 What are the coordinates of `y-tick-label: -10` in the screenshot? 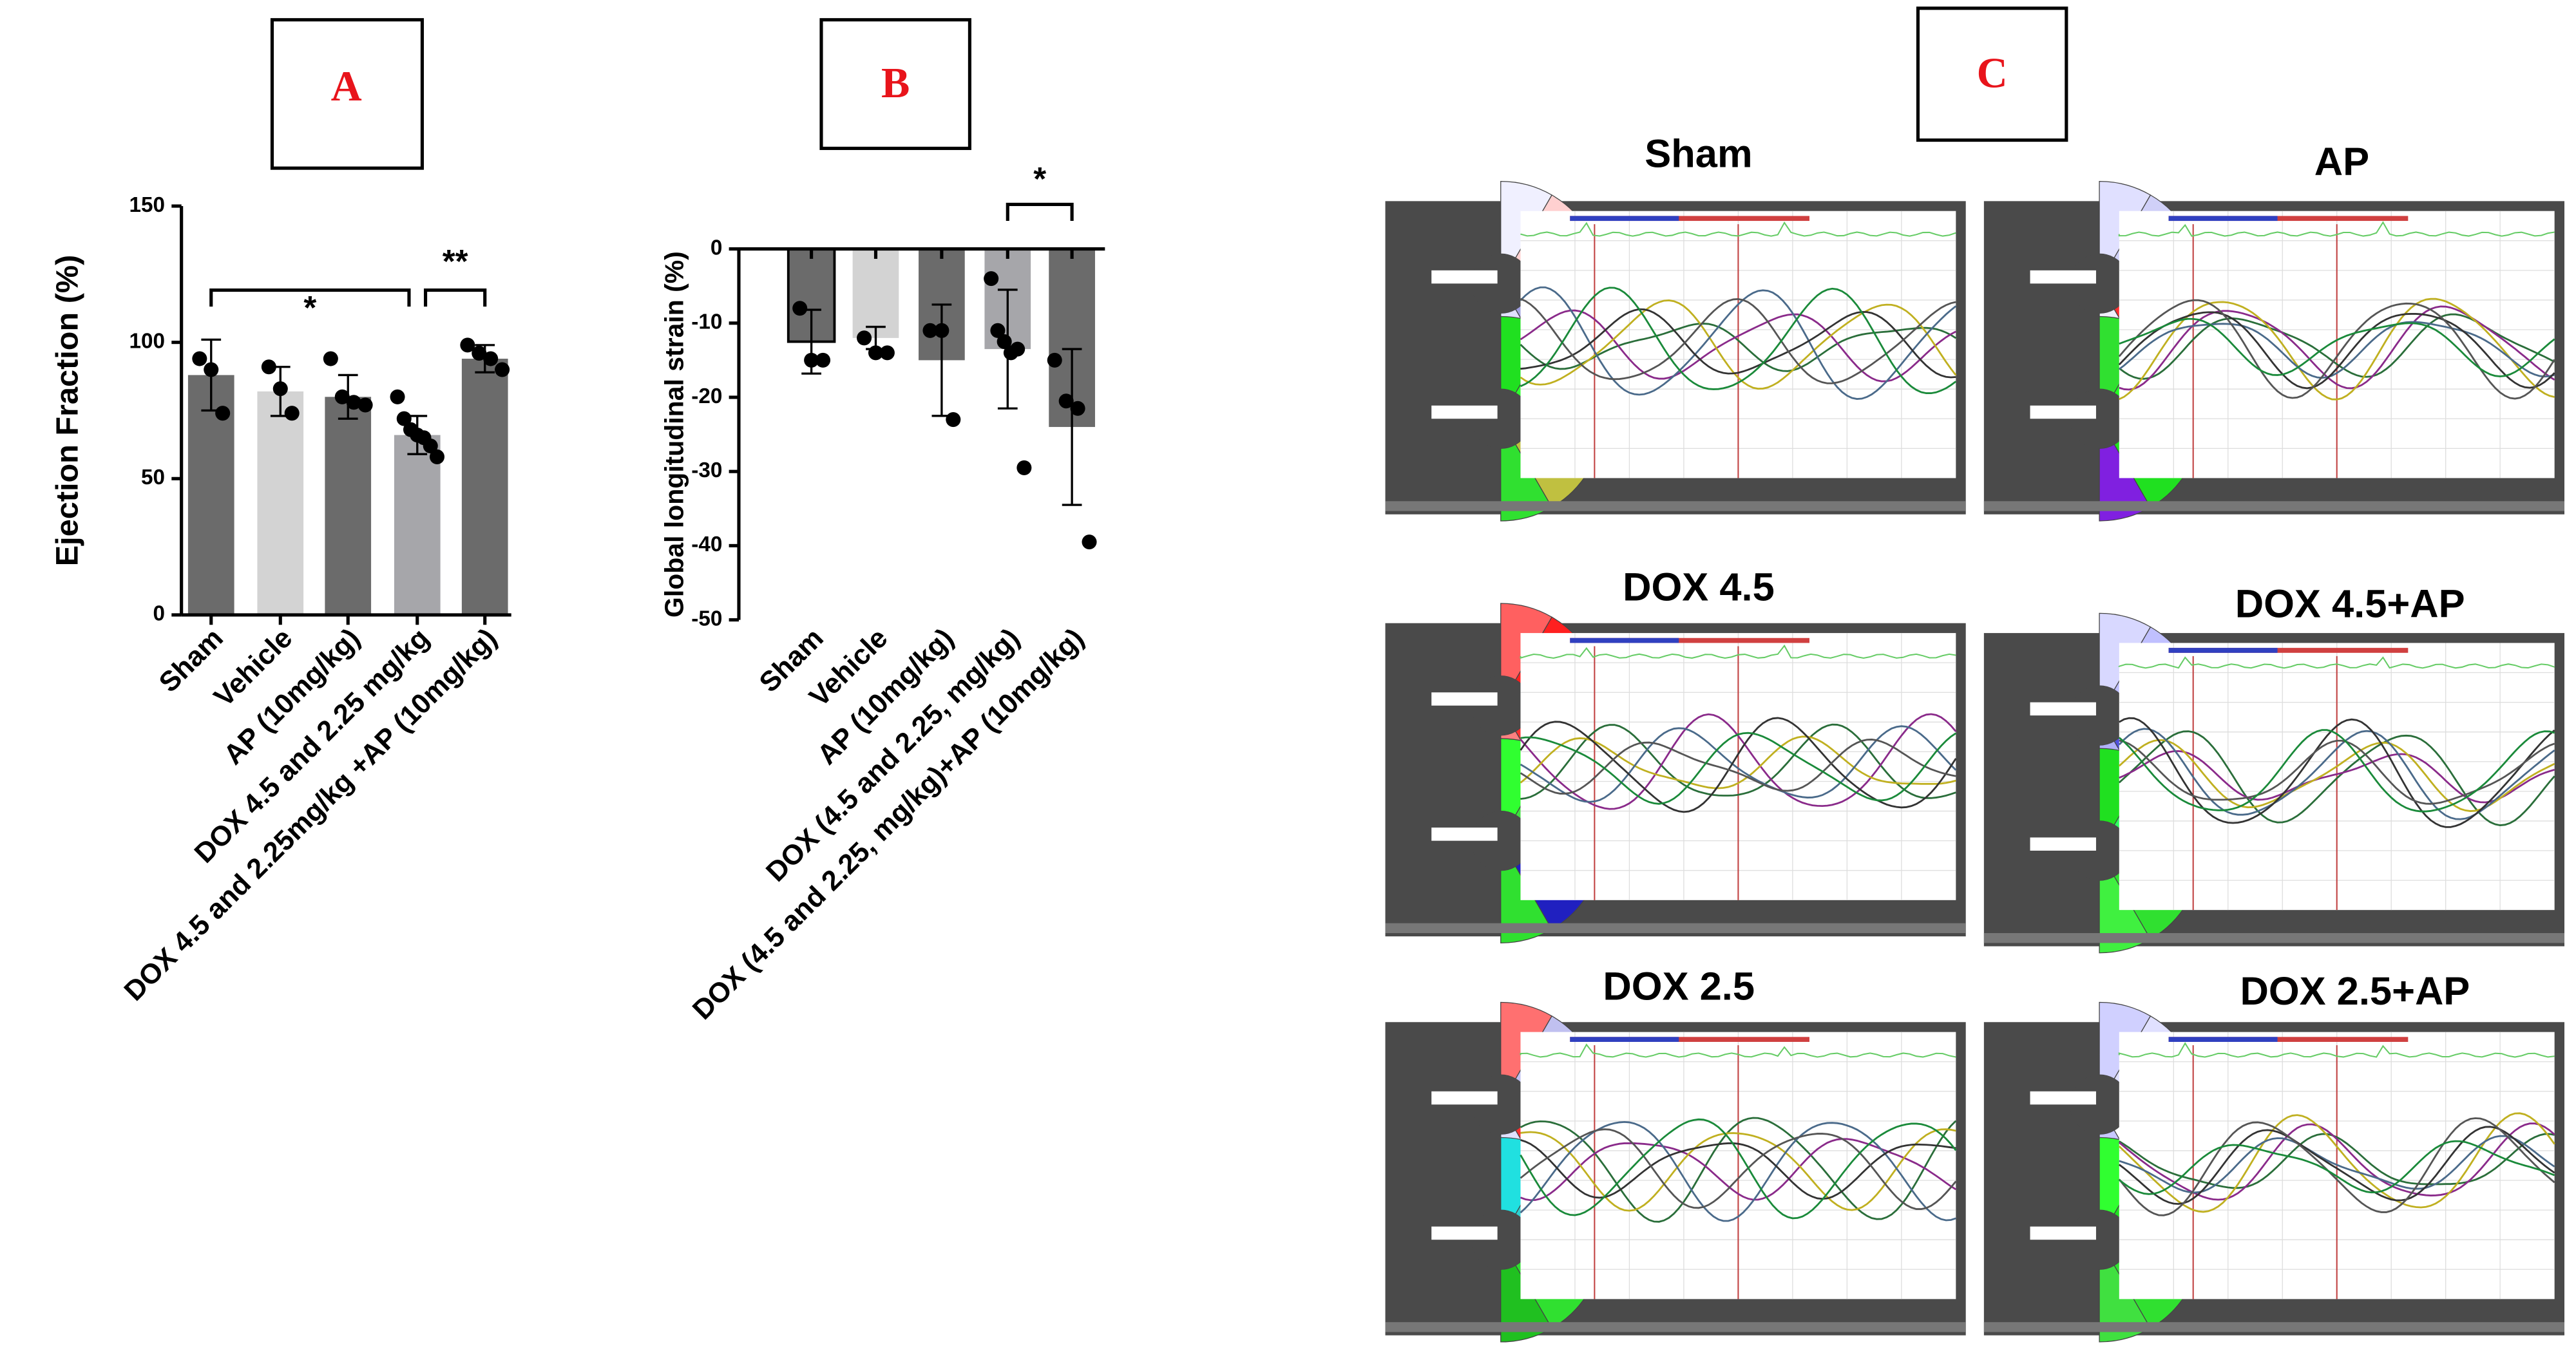 It's located at (706, 322).